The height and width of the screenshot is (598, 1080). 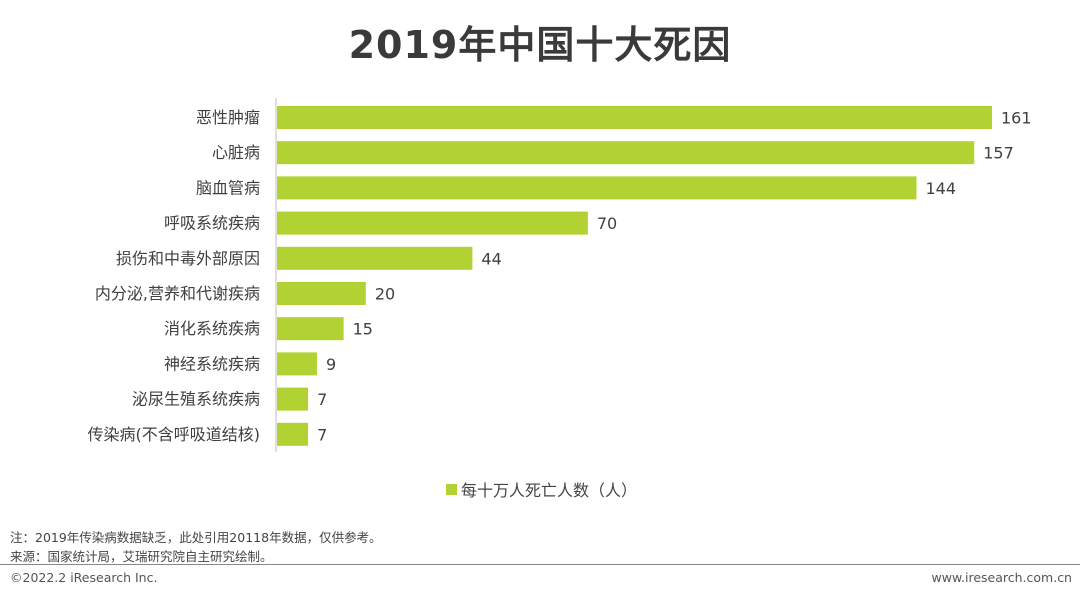 What do you see at coordinates (385, 294) in the screenshot?
I see `data-label: 20` at bounding box center [385, 294].